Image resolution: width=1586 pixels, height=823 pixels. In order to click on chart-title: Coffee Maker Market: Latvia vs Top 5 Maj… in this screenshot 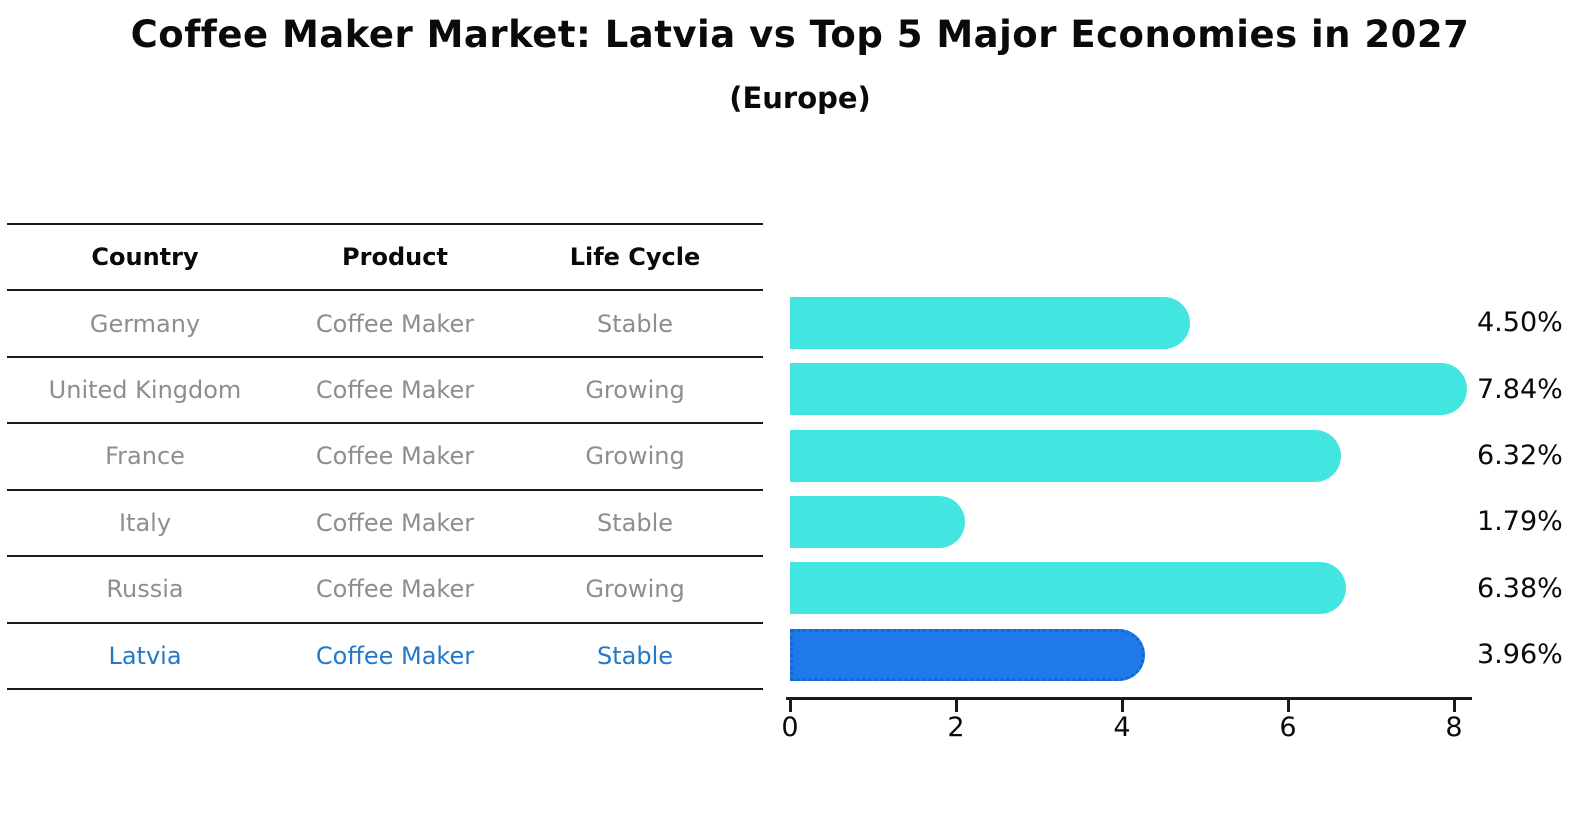, I will do `click(800, 34)`.